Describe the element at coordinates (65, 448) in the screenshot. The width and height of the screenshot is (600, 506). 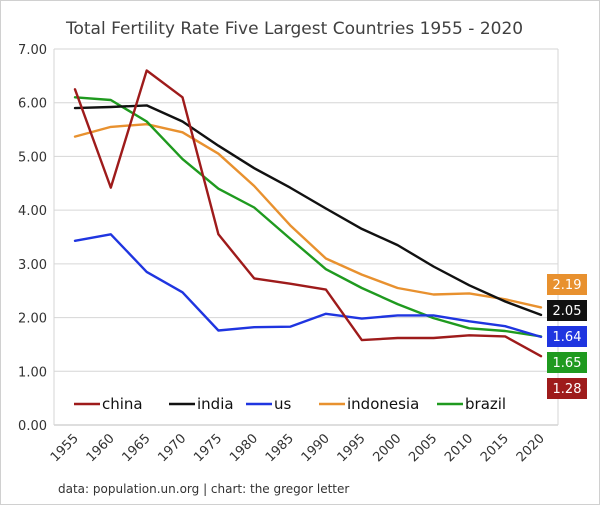
I see `x-tick-label: 1955` at that location.